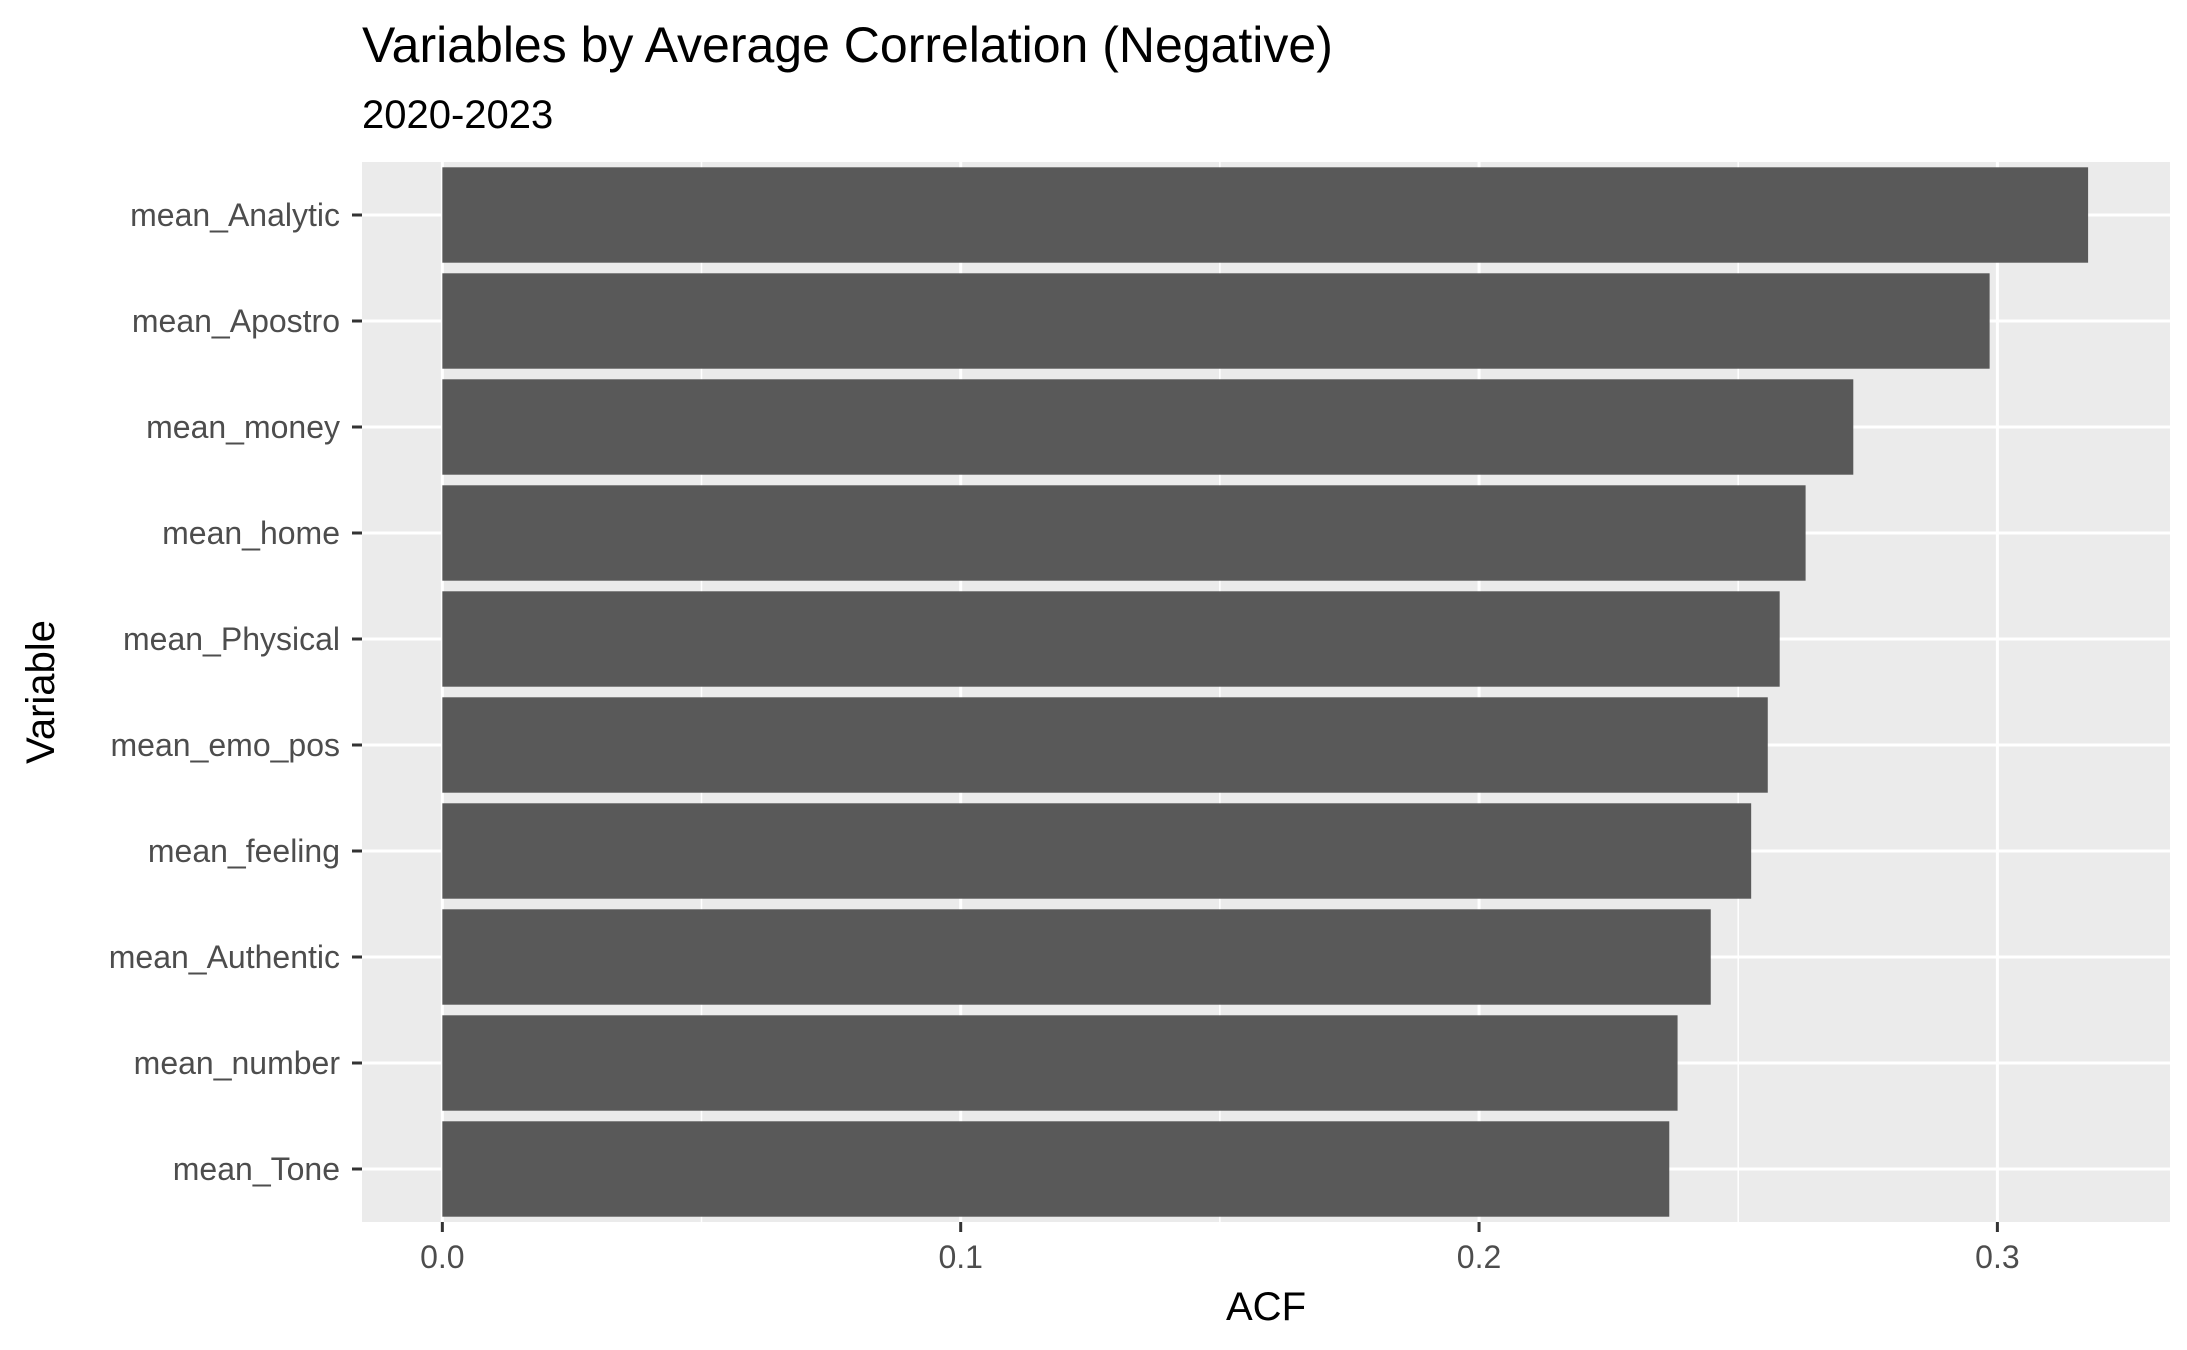 The width and height of the screenshot is (2187, 1350). Describe the element at coordinates (235, 215) in the screenshot. I see `y-tick-label: mean_Analytic` at that location.